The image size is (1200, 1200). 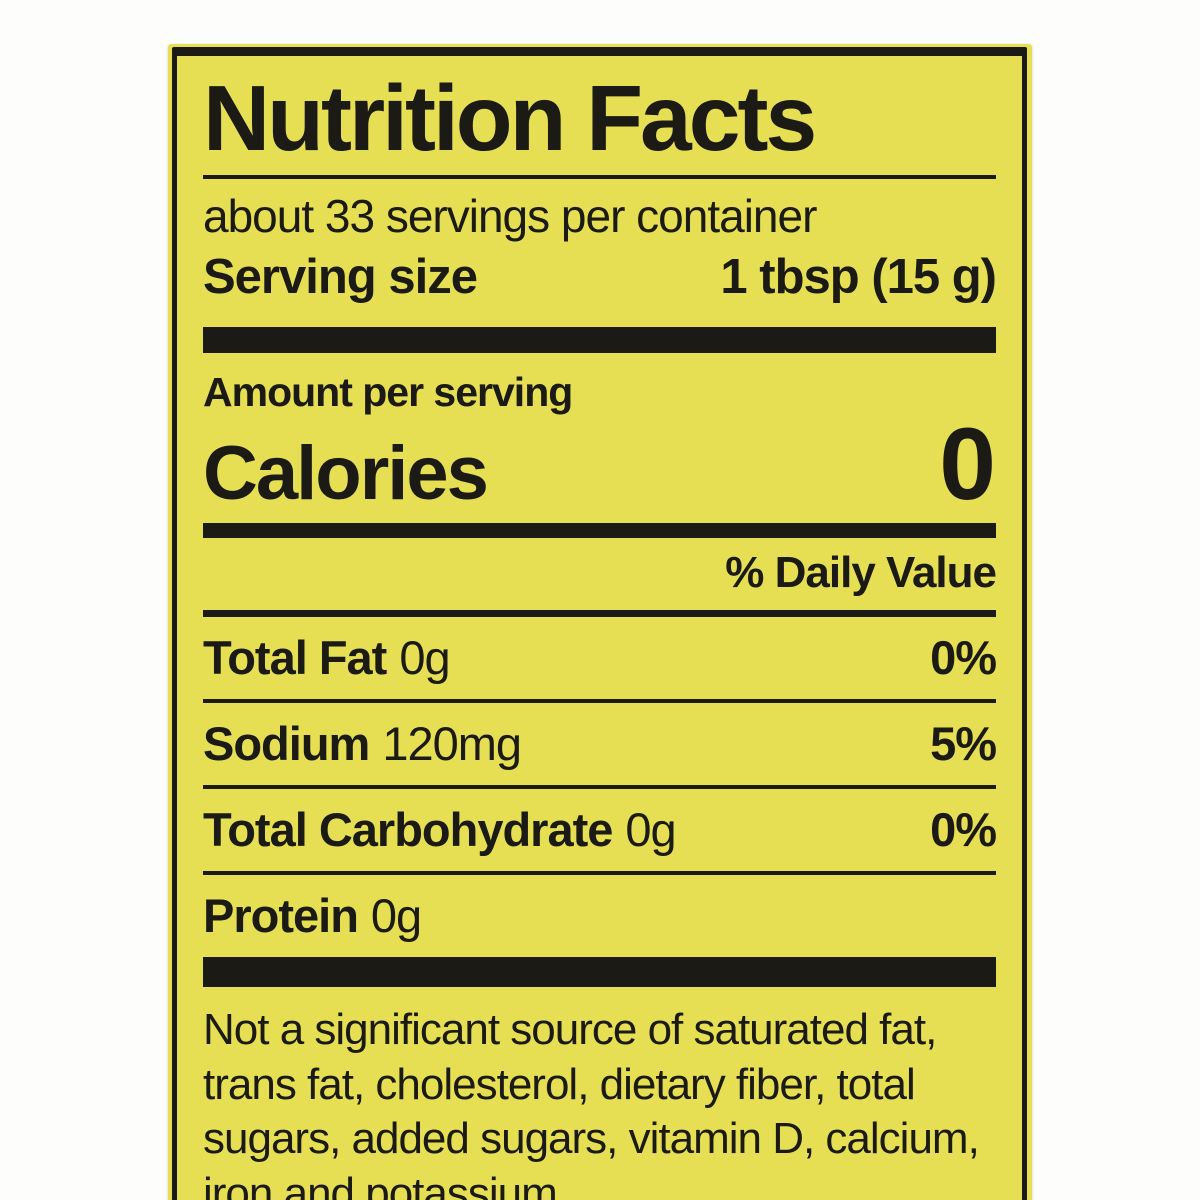 I want to click on nutrient-name-and-amount: Sodium 120mg, so click(x=362, y=743).